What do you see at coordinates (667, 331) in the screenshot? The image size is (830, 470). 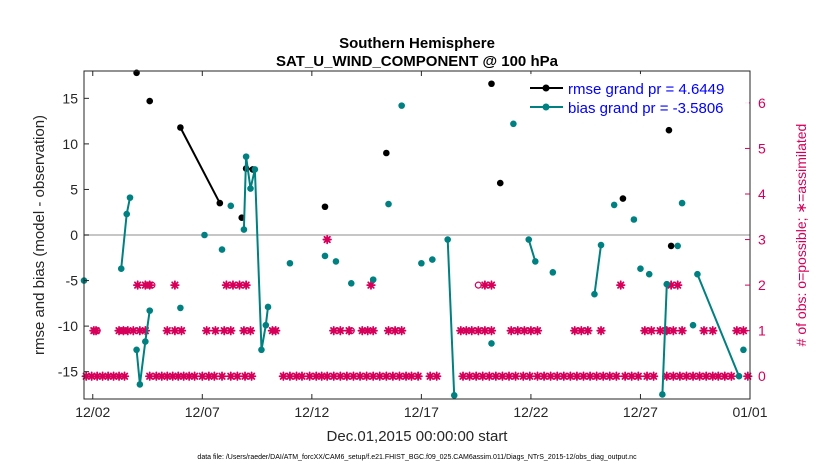 I see `possible-obs-marker` at bounding box center [667, 331].